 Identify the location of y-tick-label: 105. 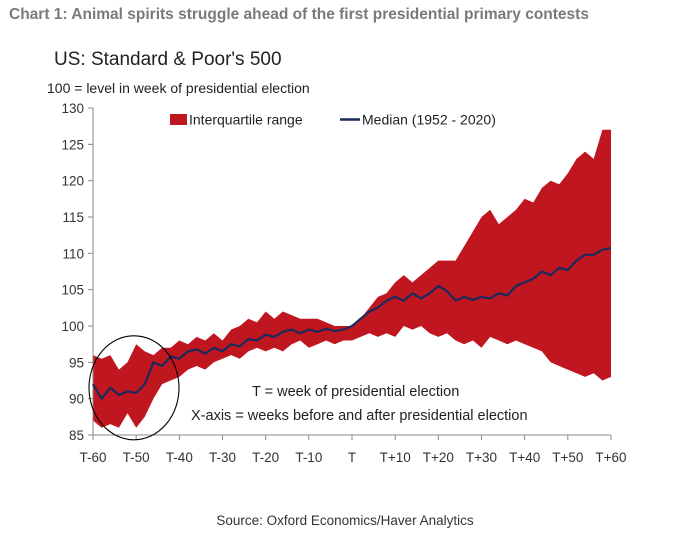
(72, 290).